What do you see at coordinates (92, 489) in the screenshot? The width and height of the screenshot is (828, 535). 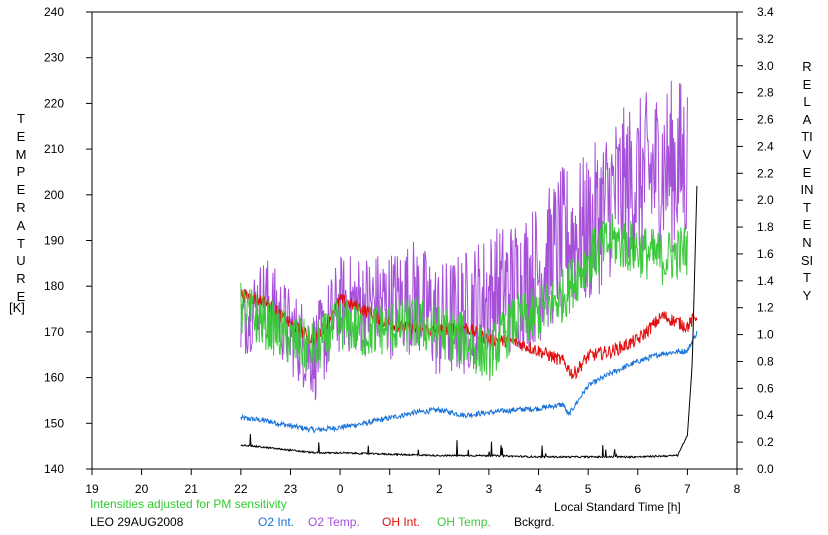 I see `x-tick-label: 19` at bounding box center [92, 489].